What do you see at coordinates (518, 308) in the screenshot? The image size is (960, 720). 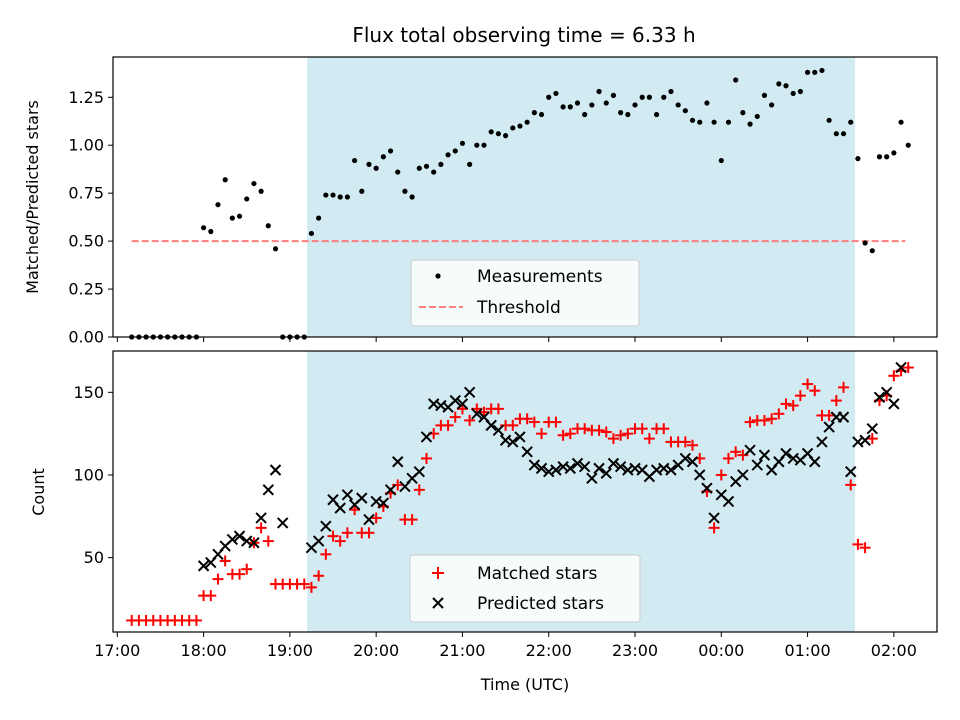 I see `legend-threshold-label: Threshold` at bounding box center [518, 308].